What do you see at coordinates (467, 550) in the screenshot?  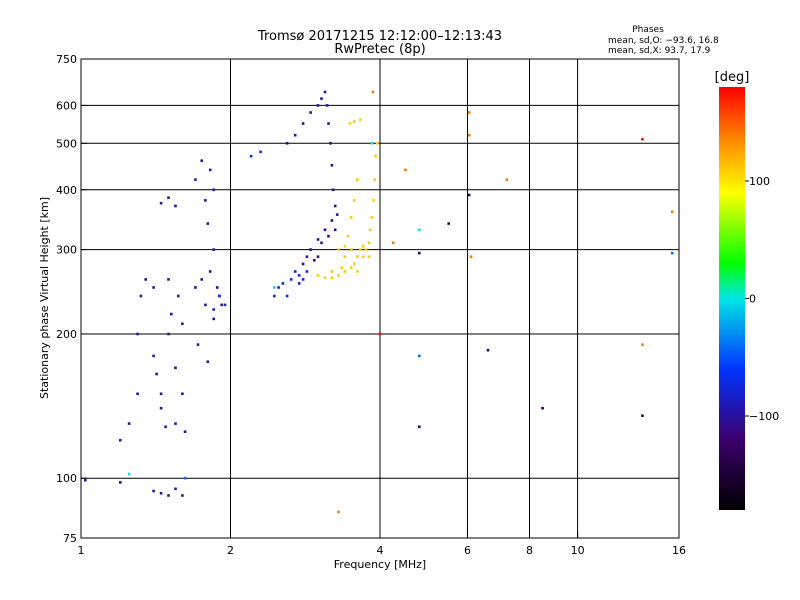 I see `x-tick-label: 6` at bounding box center [467, 550].